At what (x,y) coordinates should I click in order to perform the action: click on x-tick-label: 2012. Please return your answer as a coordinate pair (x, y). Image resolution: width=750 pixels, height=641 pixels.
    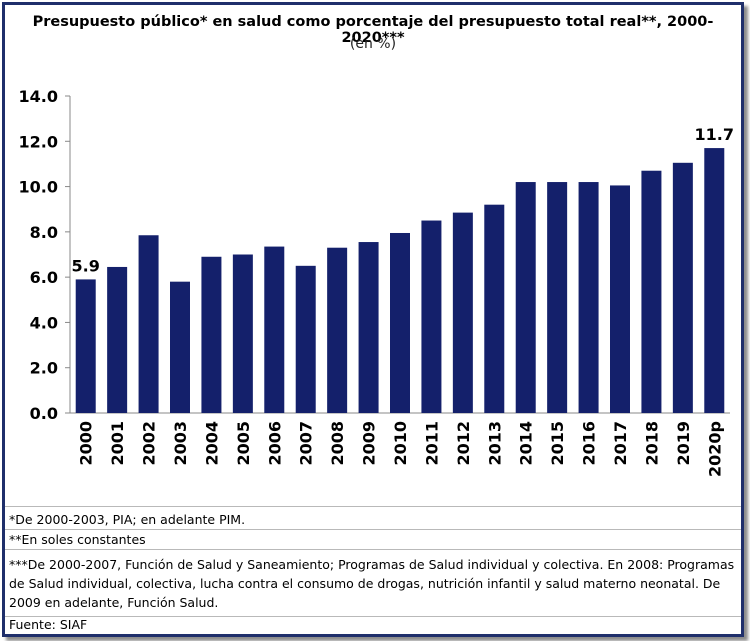
    Looking at the image, I should click on (463, 443).